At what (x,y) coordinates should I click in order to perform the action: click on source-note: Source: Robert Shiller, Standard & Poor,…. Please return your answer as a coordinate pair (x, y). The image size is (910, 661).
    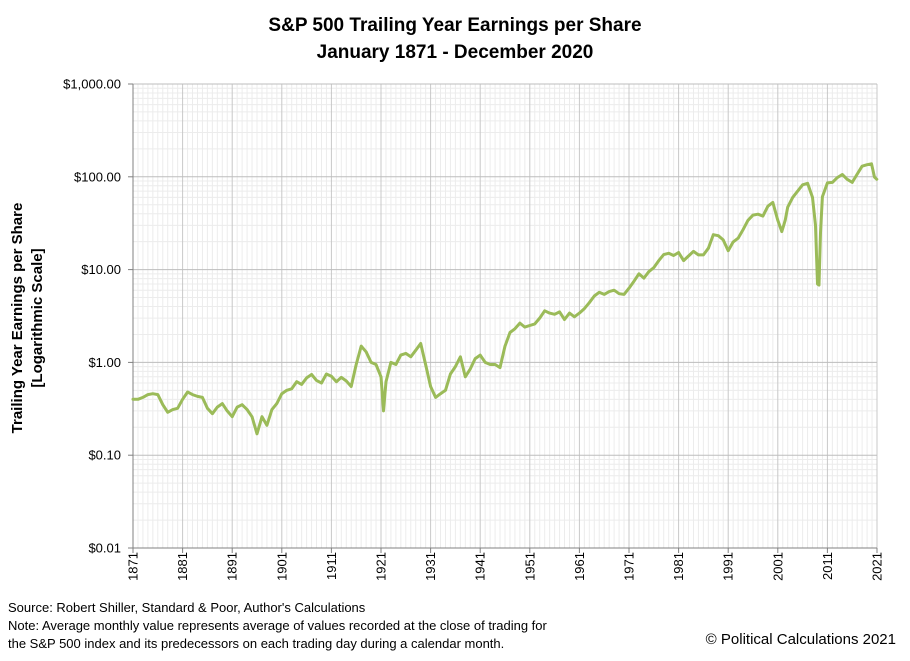
    Looking at the image, I should click on (187, 607).